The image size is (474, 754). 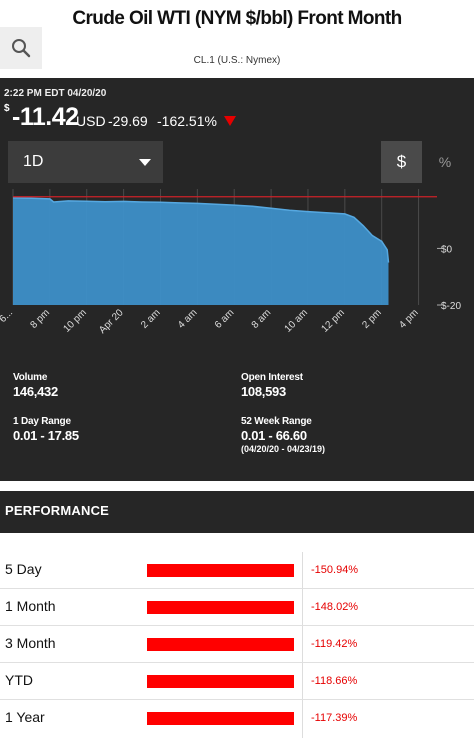 I want to click on performance-row-label: 1 Month, so click(x=30, y=606).